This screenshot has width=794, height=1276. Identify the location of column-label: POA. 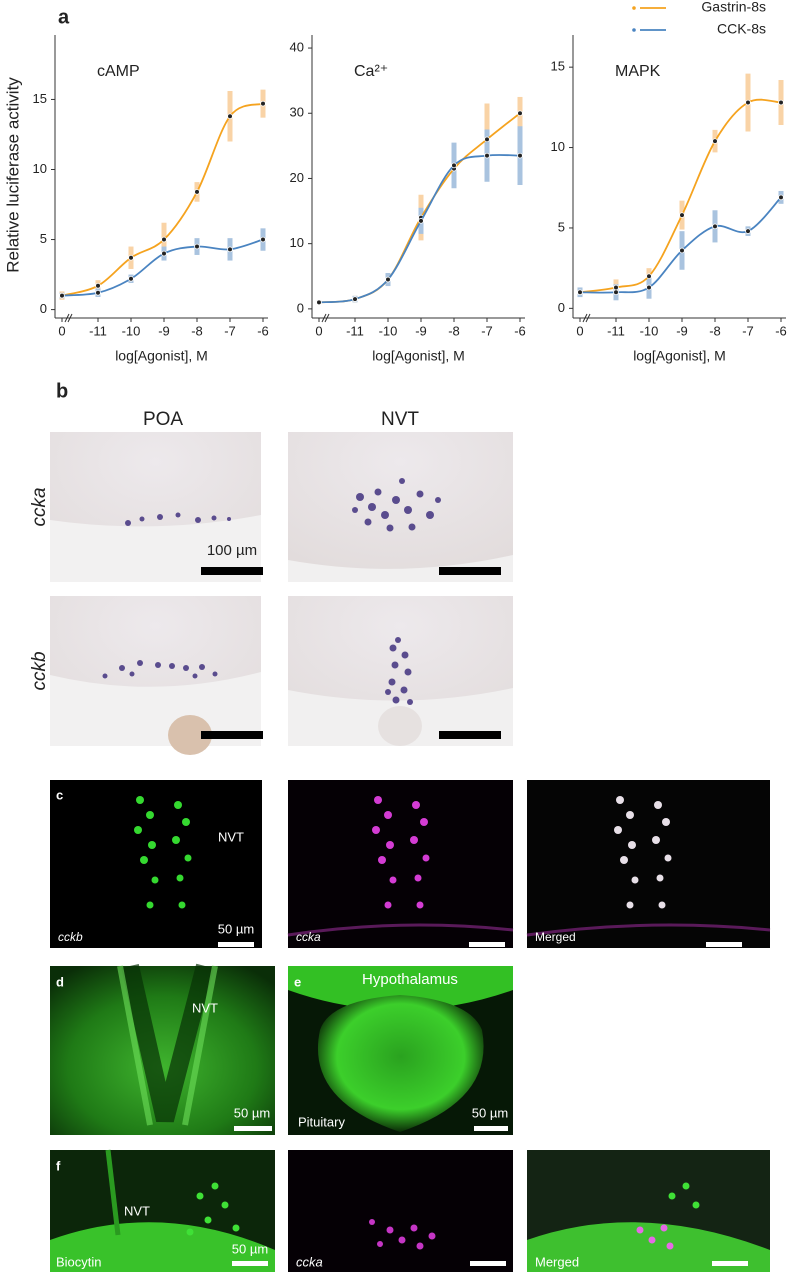
(163, 419).